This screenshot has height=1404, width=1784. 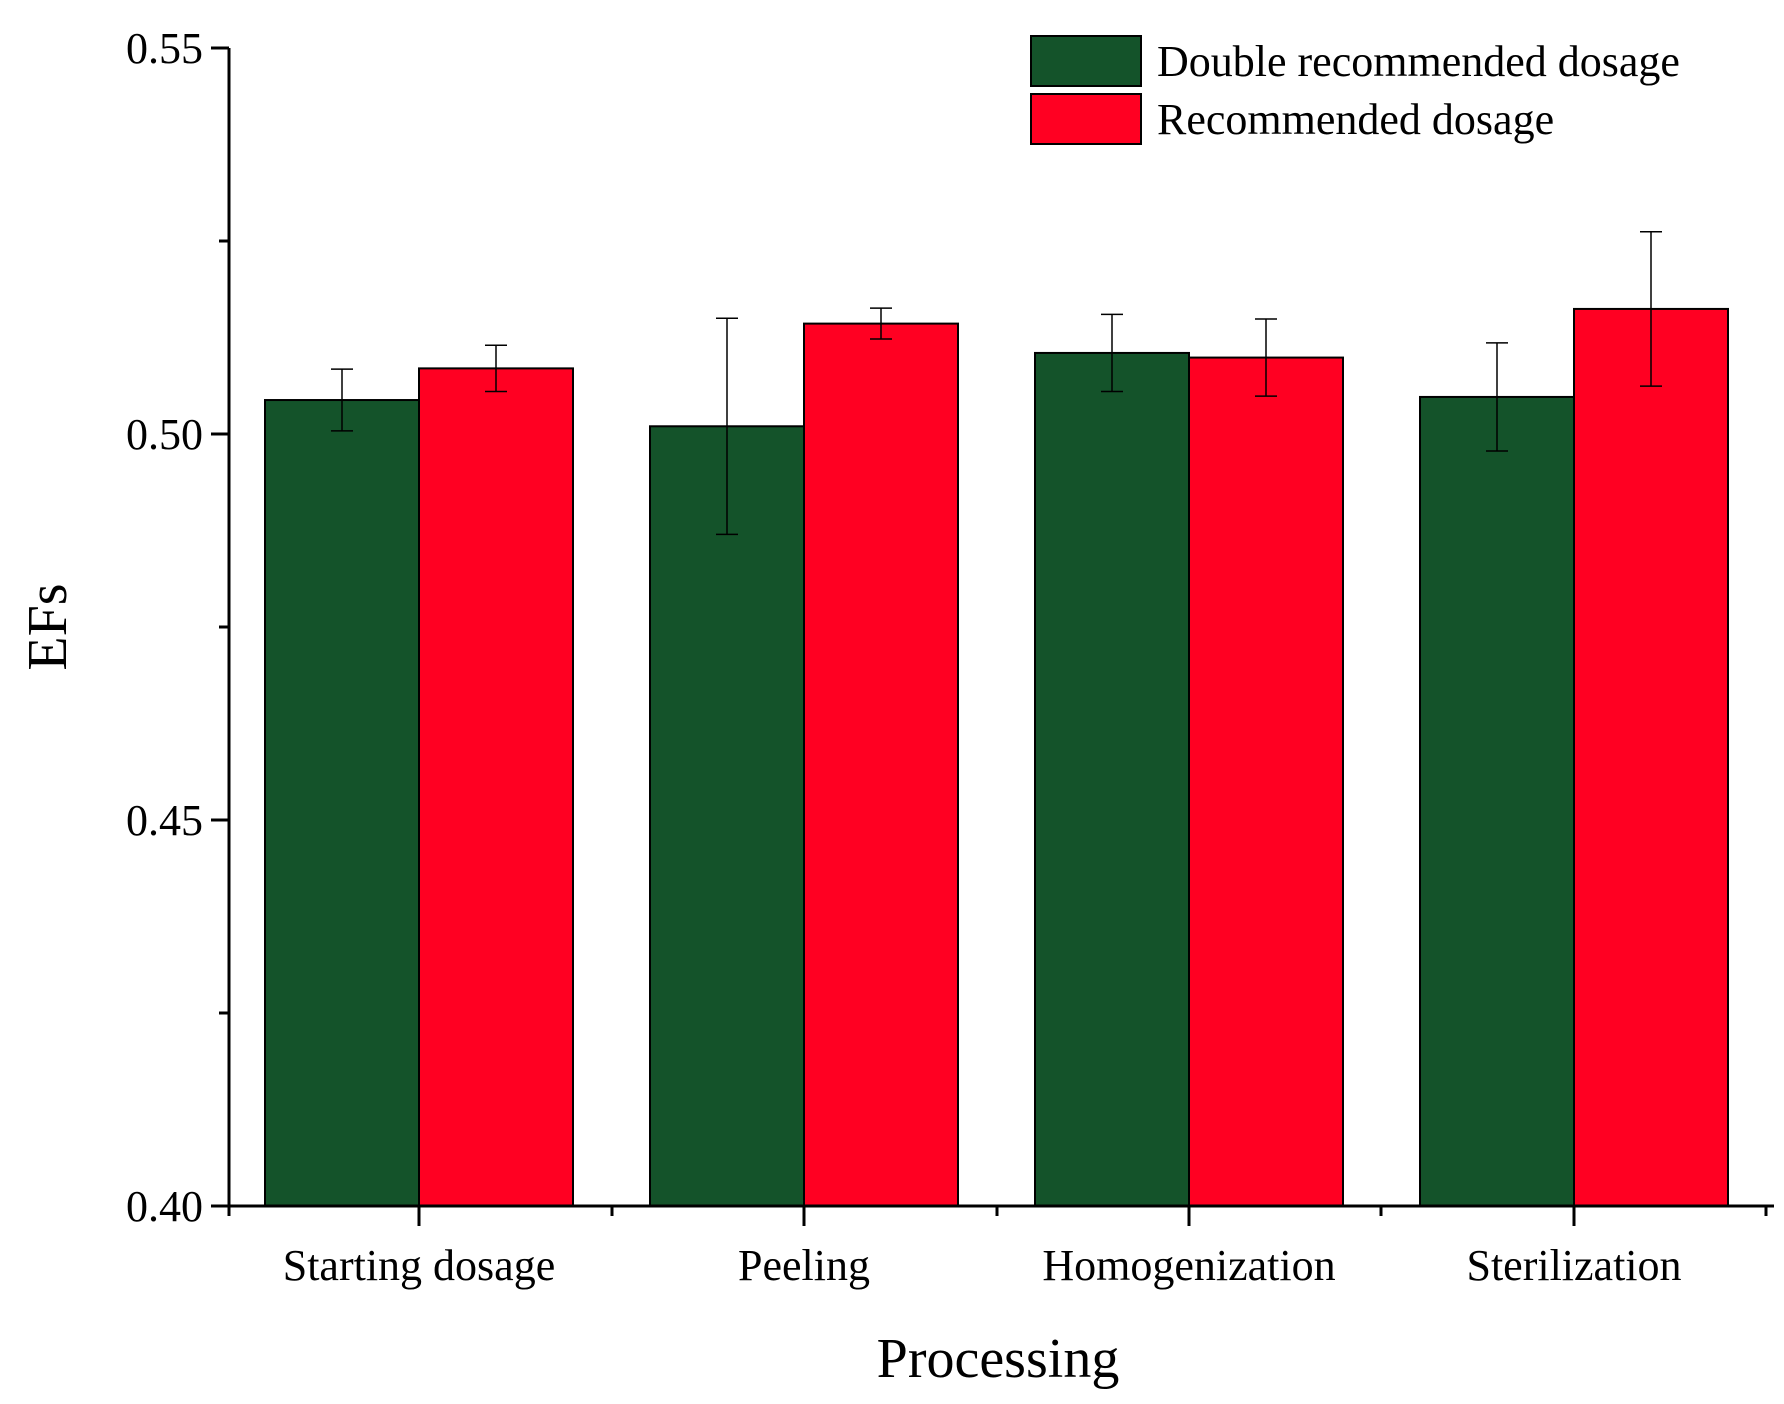 I want to click on bar-sterilization-recommended-dosage, so click(x=1651, y=757).